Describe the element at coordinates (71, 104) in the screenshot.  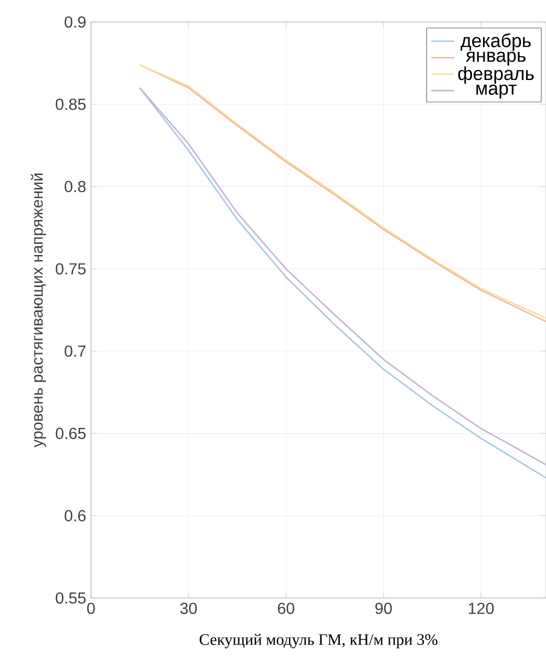
I see `y-tick-label: 0.85` at that location.